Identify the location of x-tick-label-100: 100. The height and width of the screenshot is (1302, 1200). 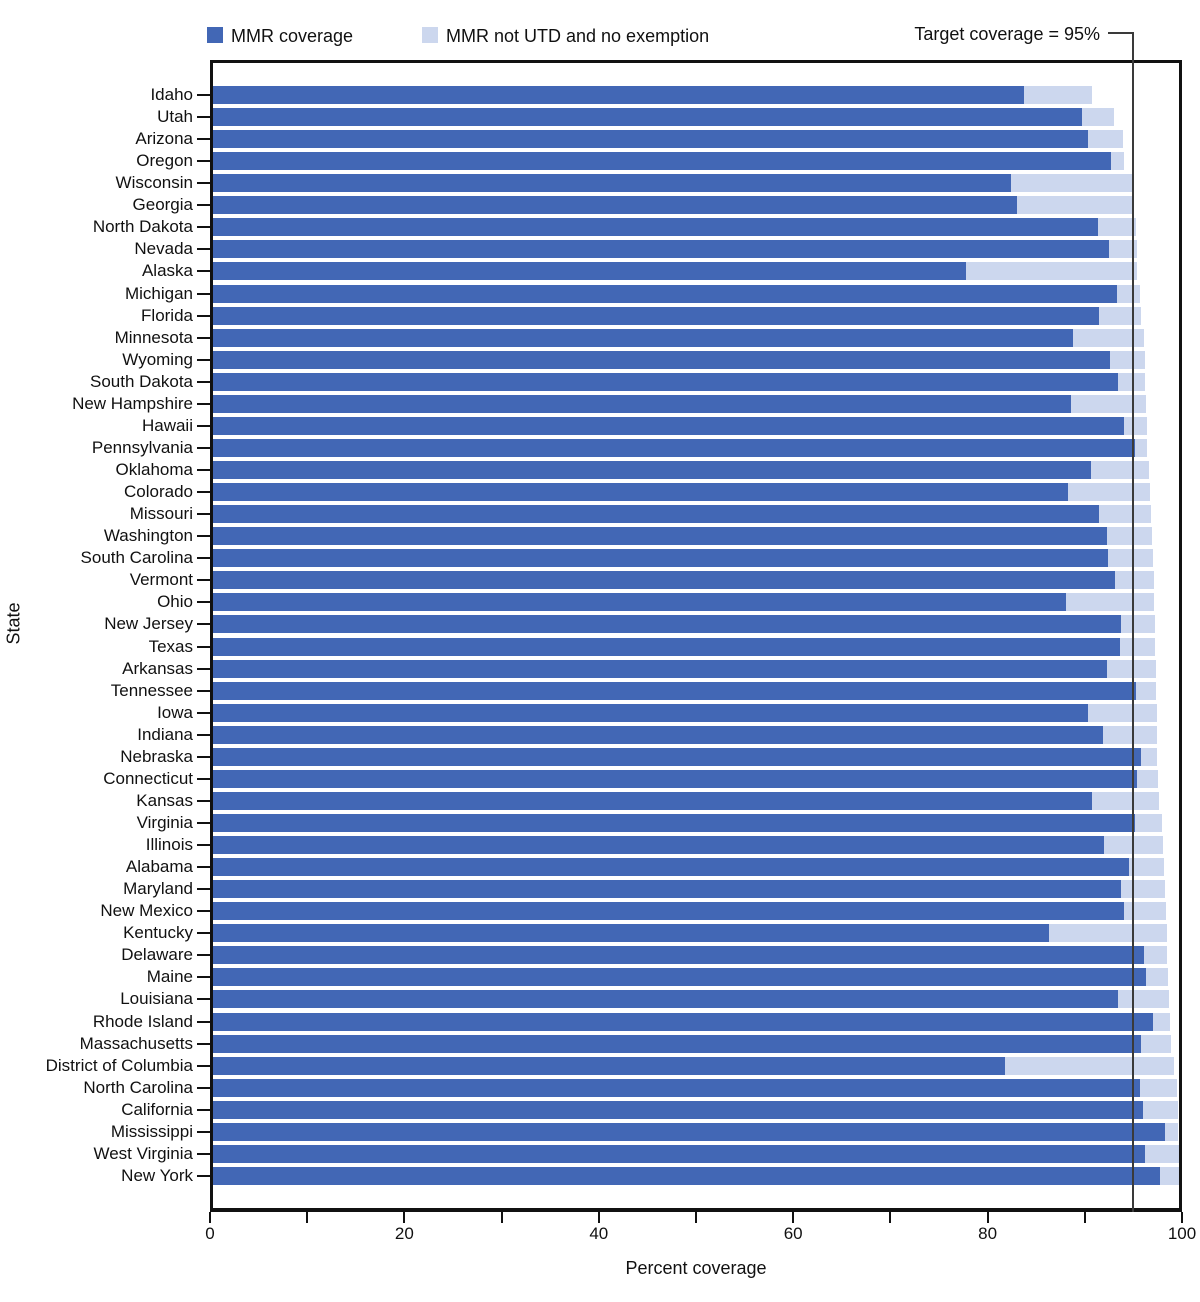
(1182, 1233).